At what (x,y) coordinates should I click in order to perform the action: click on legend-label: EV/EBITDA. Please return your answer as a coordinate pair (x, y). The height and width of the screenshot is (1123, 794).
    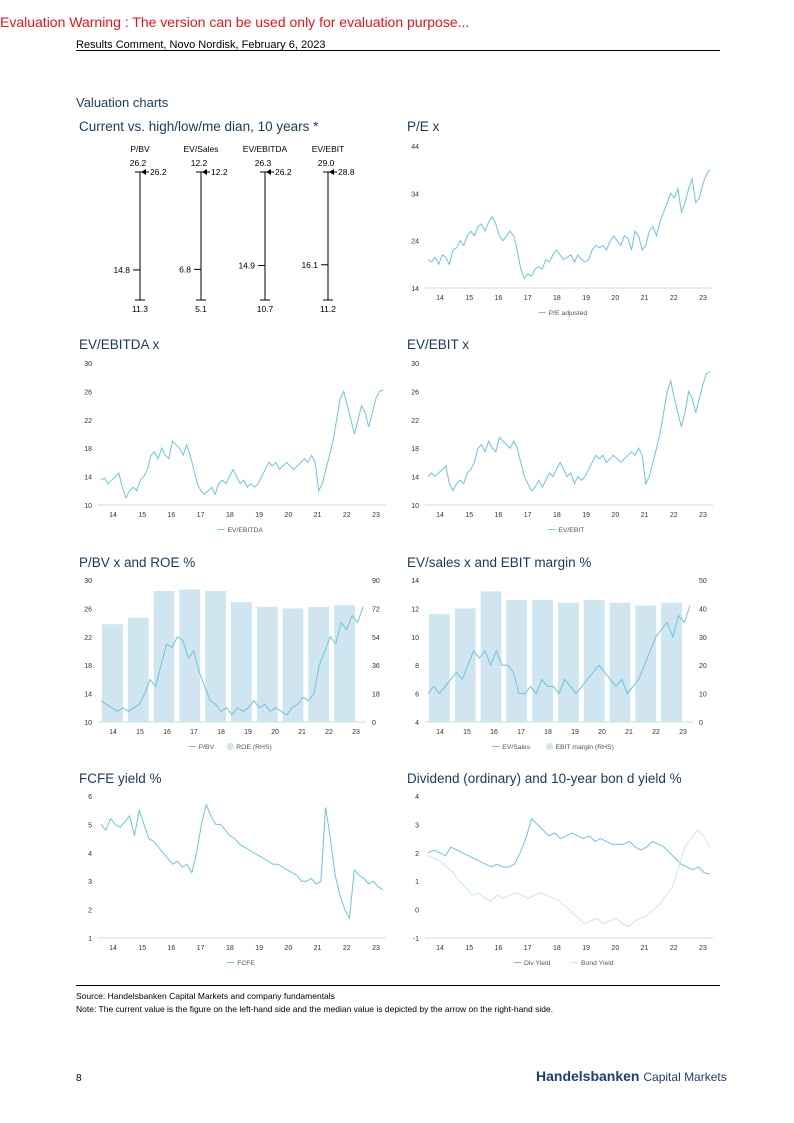
    Looking at the image, I should click on (245, 530).